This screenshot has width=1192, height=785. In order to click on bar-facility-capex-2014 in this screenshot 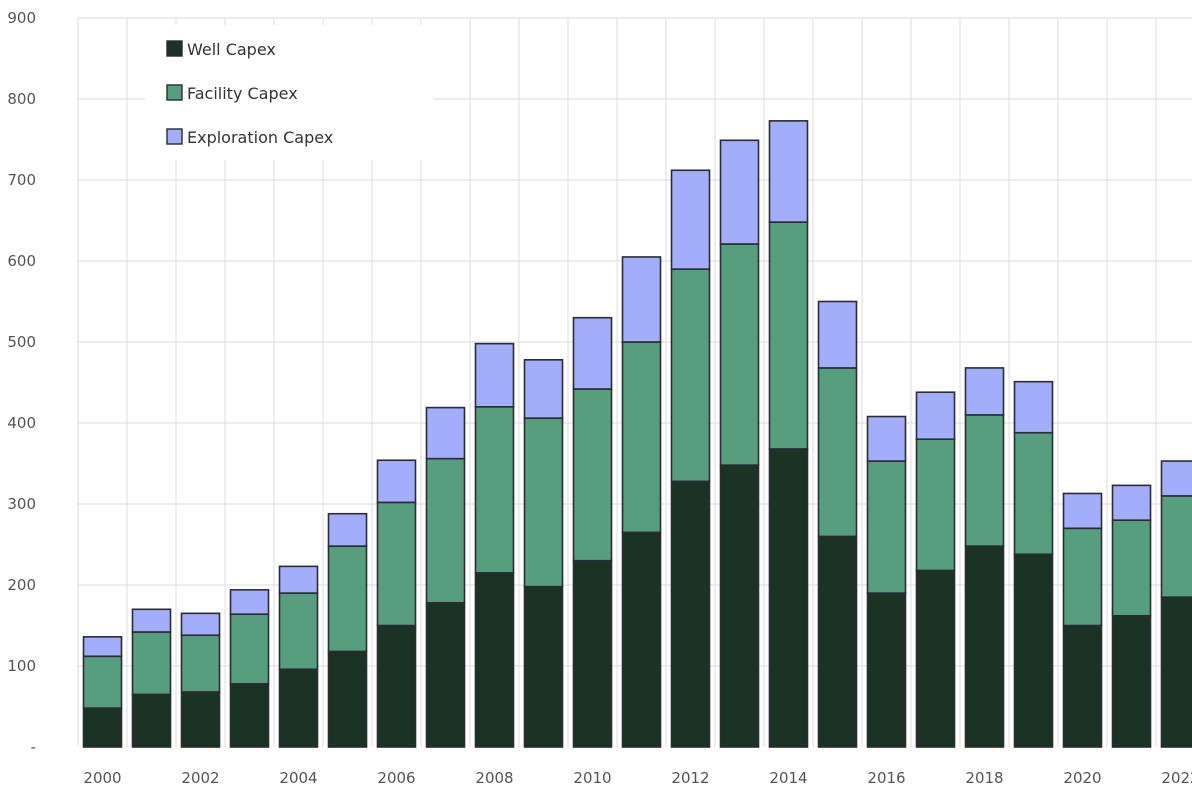, I will do `click(788, 335)`.